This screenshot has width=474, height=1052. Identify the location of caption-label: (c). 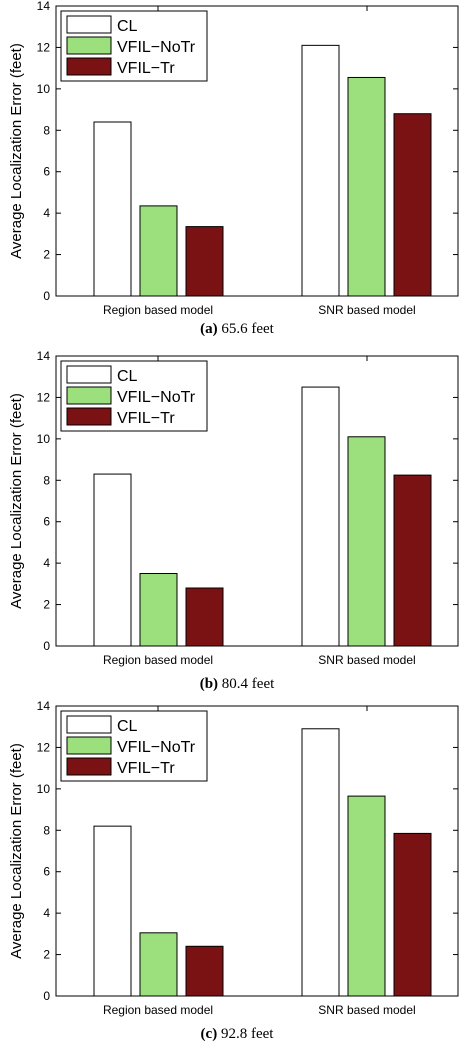
(209, 1034).